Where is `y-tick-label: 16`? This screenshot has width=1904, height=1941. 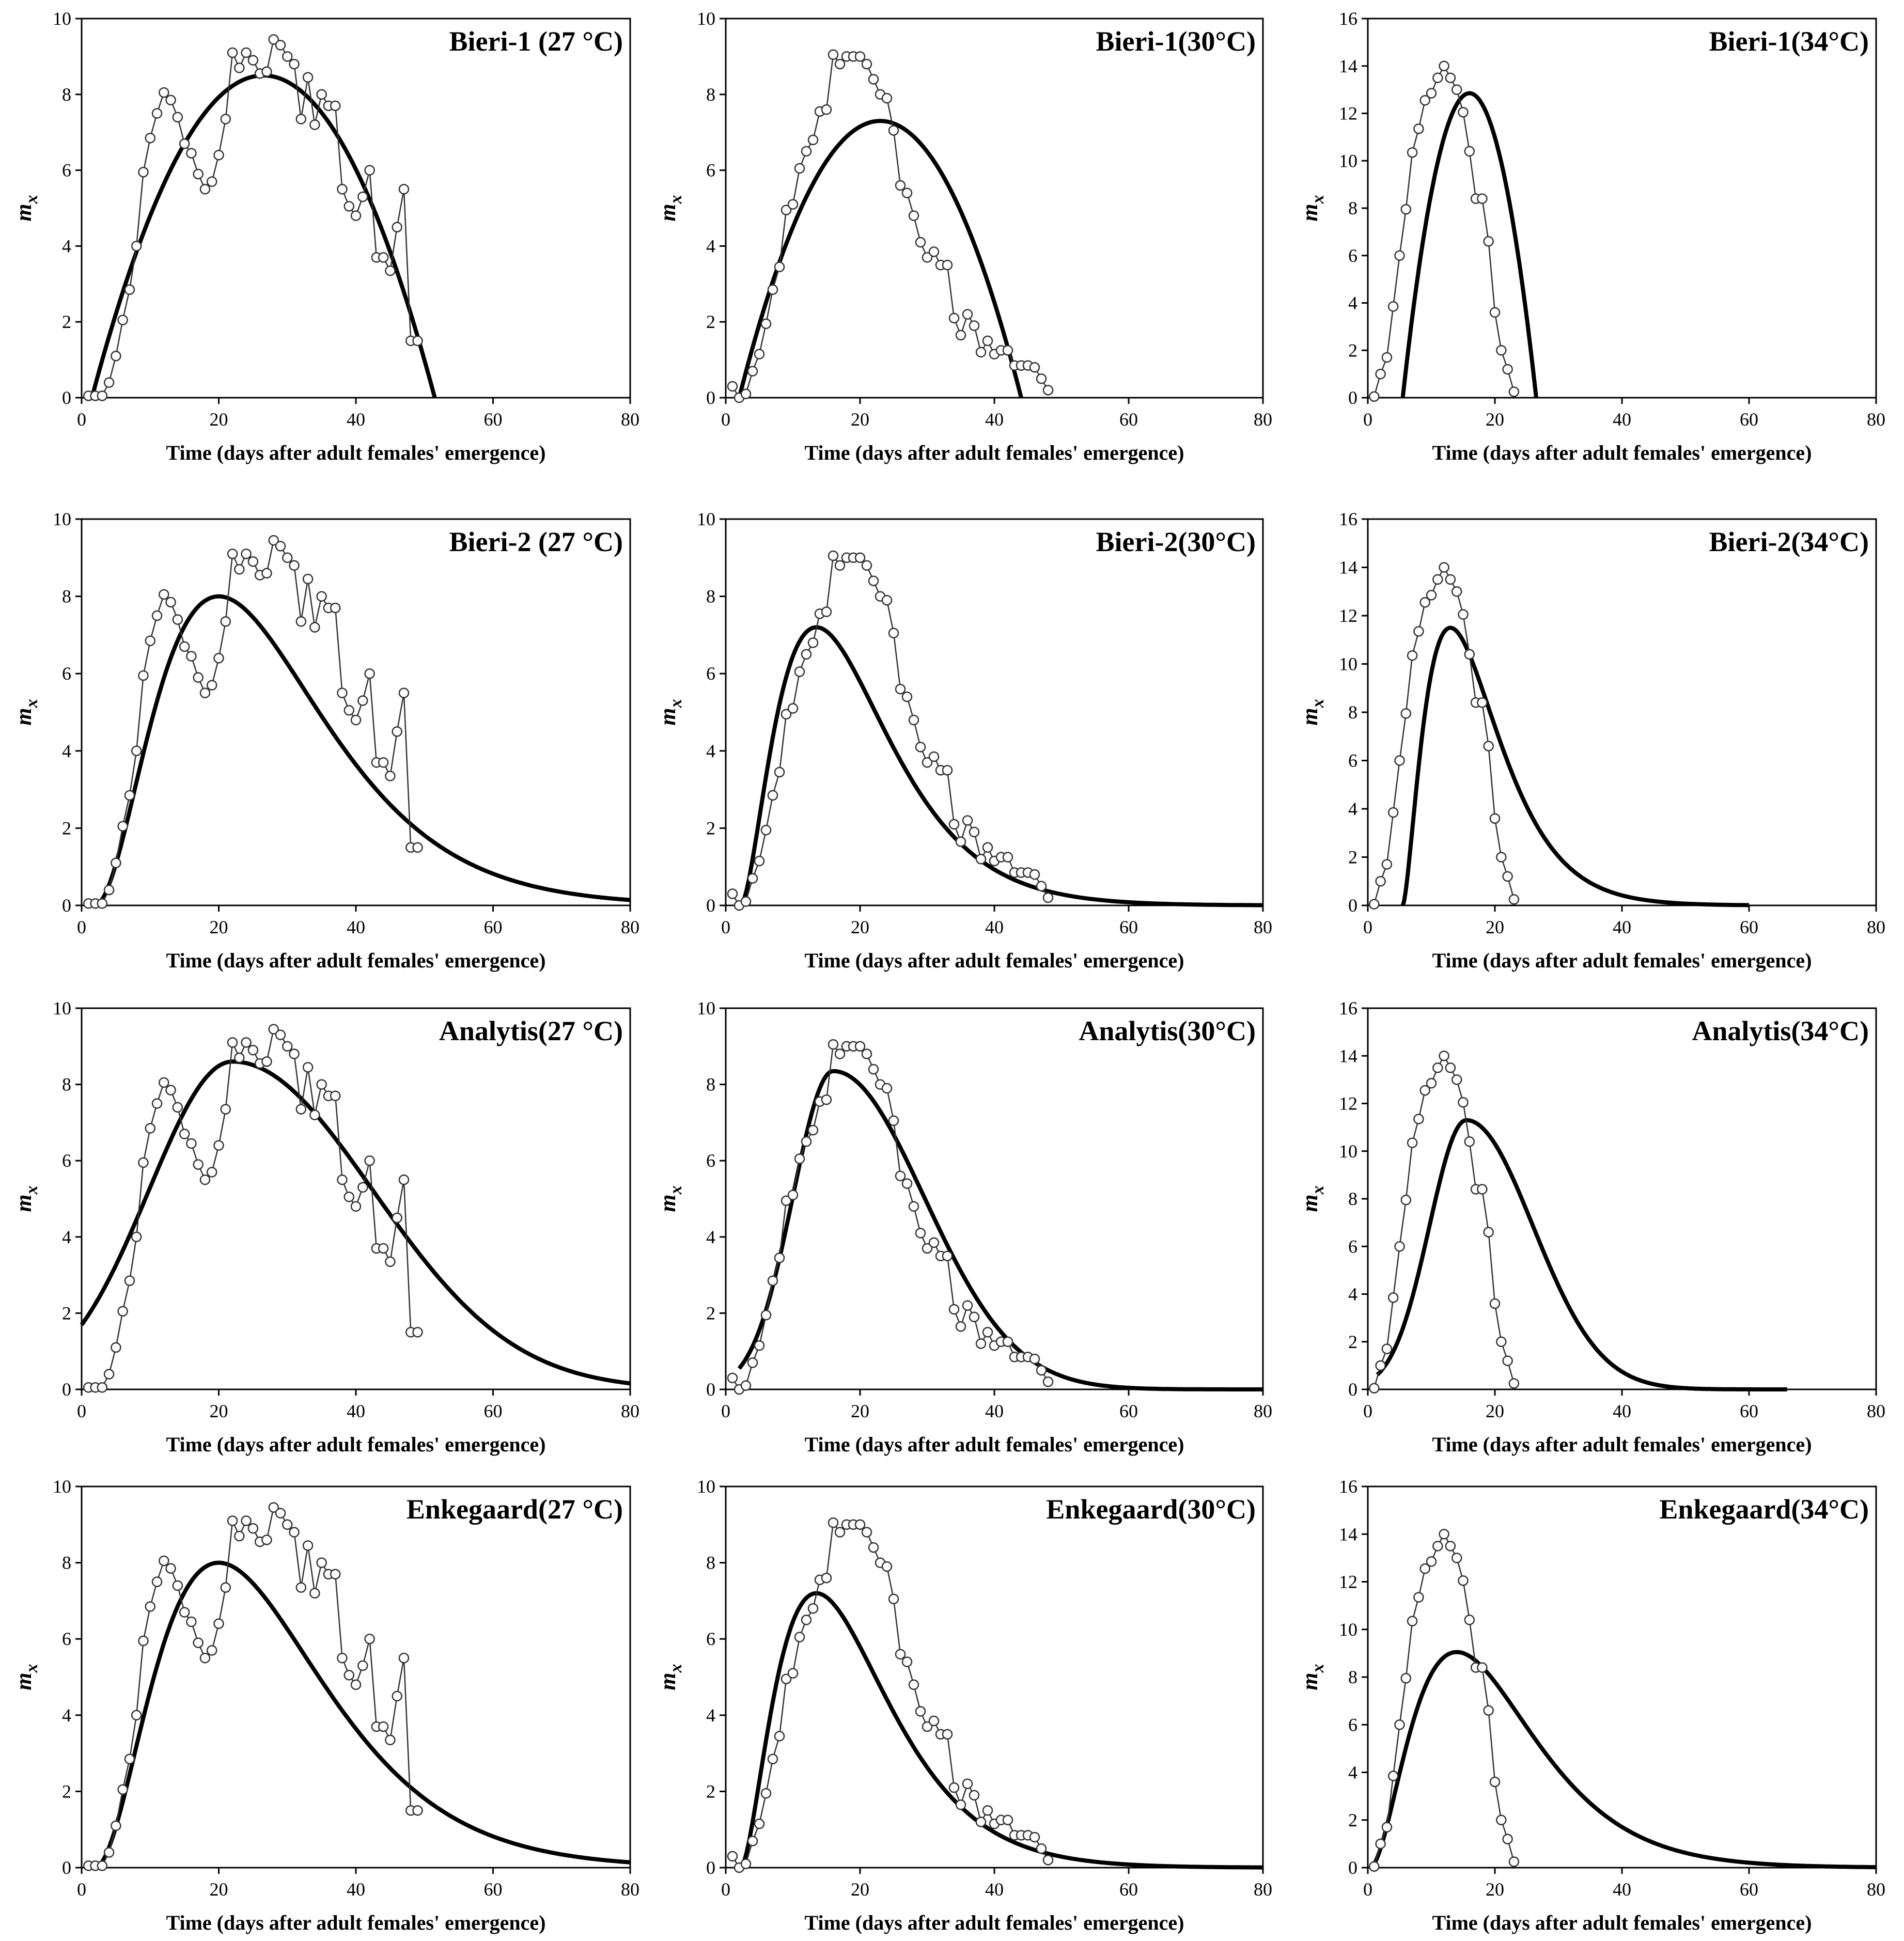
y-tick-label: 16 is located at coordinates (1348, 1009).